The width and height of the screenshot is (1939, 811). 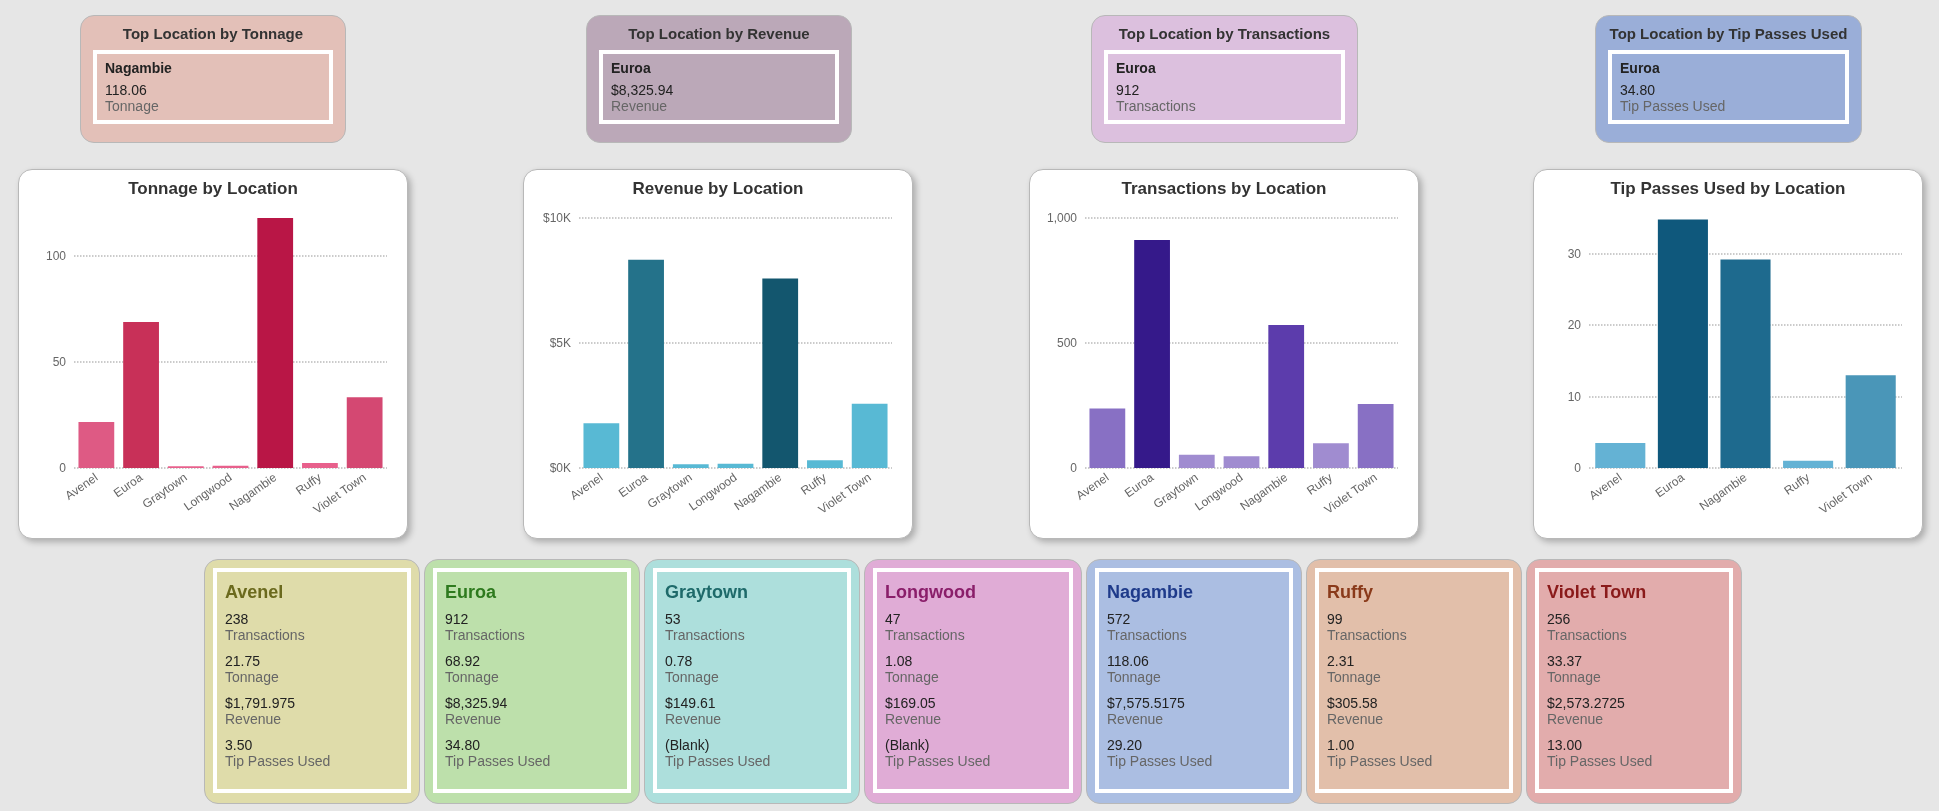 What do you see at coordinates (59, 362) in the screenshot?
I see `y-tick-label: 50` at bounding box center [59, 362].